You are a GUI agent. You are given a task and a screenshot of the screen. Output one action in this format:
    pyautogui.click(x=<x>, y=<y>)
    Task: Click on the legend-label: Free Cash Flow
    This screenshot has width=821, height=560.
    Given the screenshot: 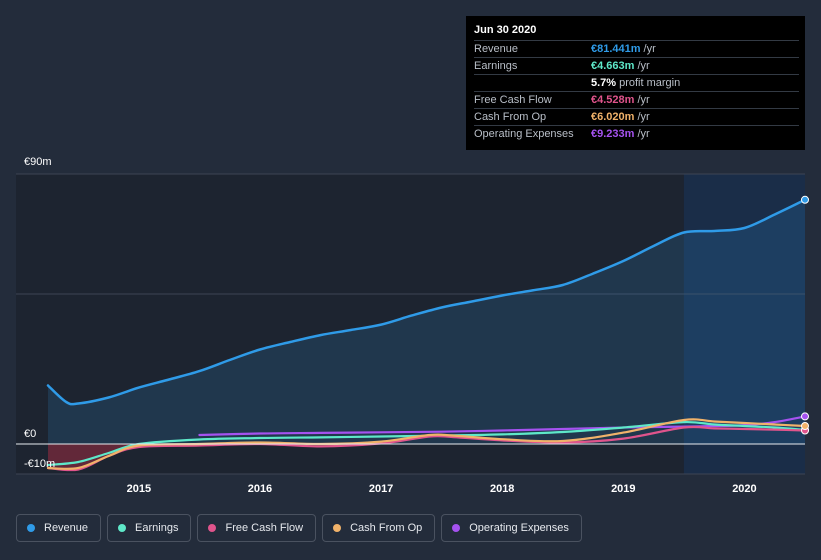 What is the action you would take?
    pyautogui.click(x=264, y=528)
    